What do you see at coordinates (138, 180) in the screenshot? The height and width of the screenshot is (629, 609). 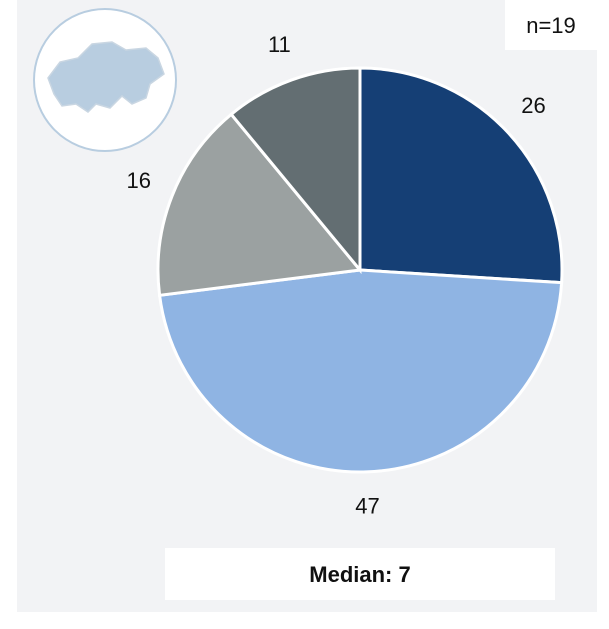 I see `data-label: 16` at bounding box center [138, 180].